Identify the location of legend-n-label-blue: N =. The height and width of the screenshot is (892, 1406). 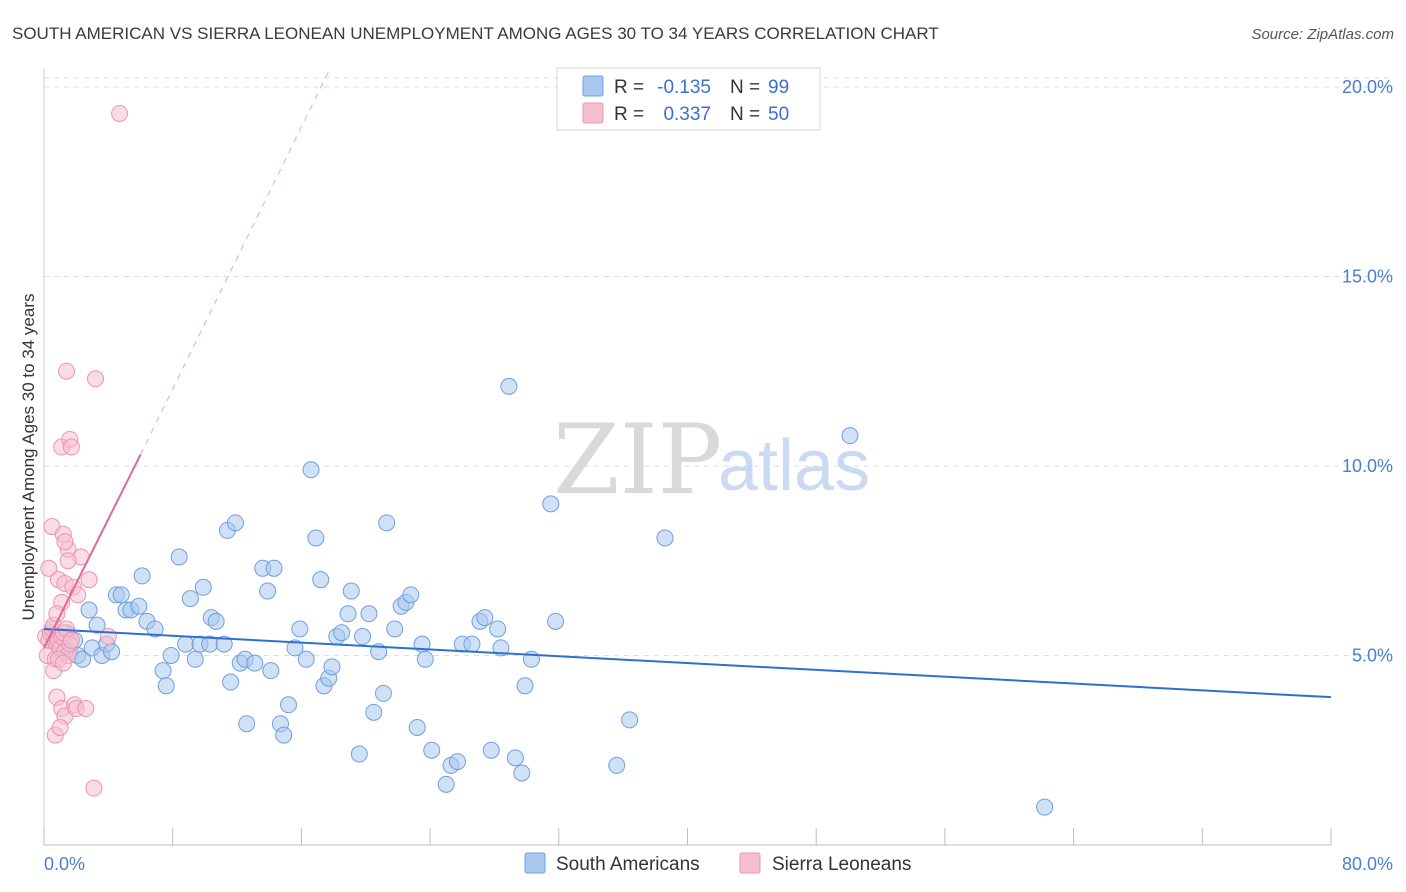
(745, 87).